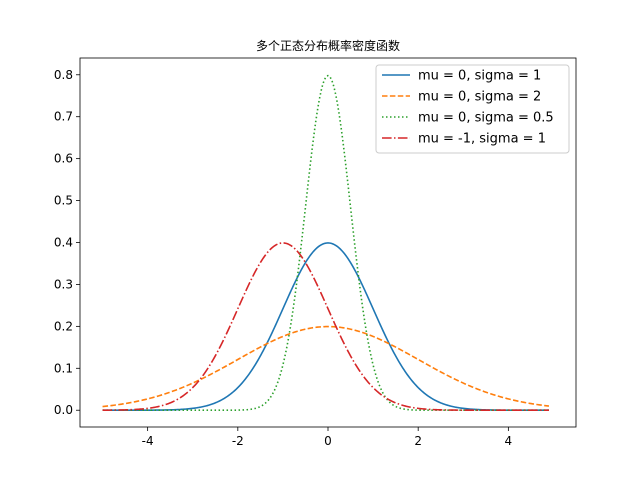  I want to click on legend-label-3: mu = -1, sigma = 1, so click(482, 139).